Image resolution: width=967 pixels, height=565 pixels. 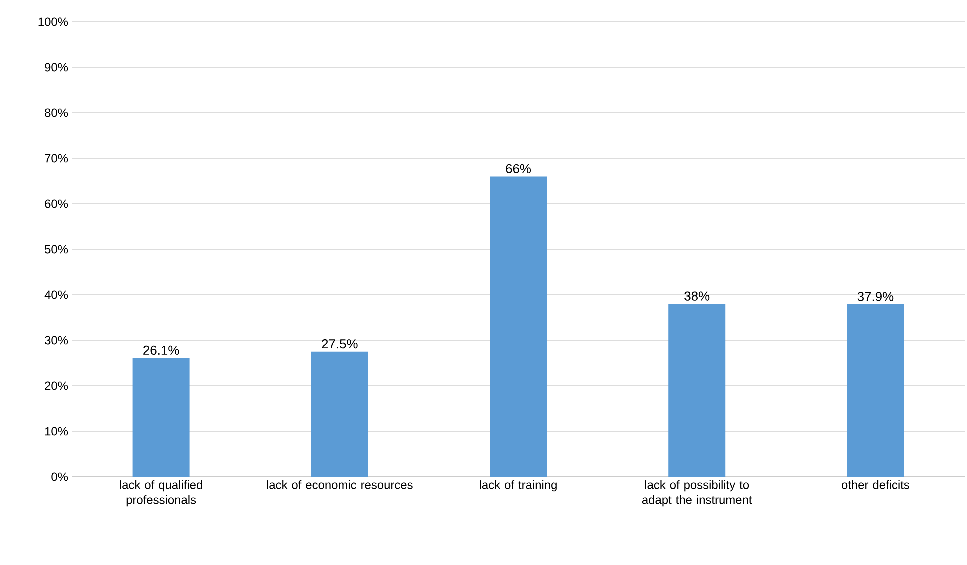 I want to click on x-tick-label: other deficits, so click(x=876, y=485).